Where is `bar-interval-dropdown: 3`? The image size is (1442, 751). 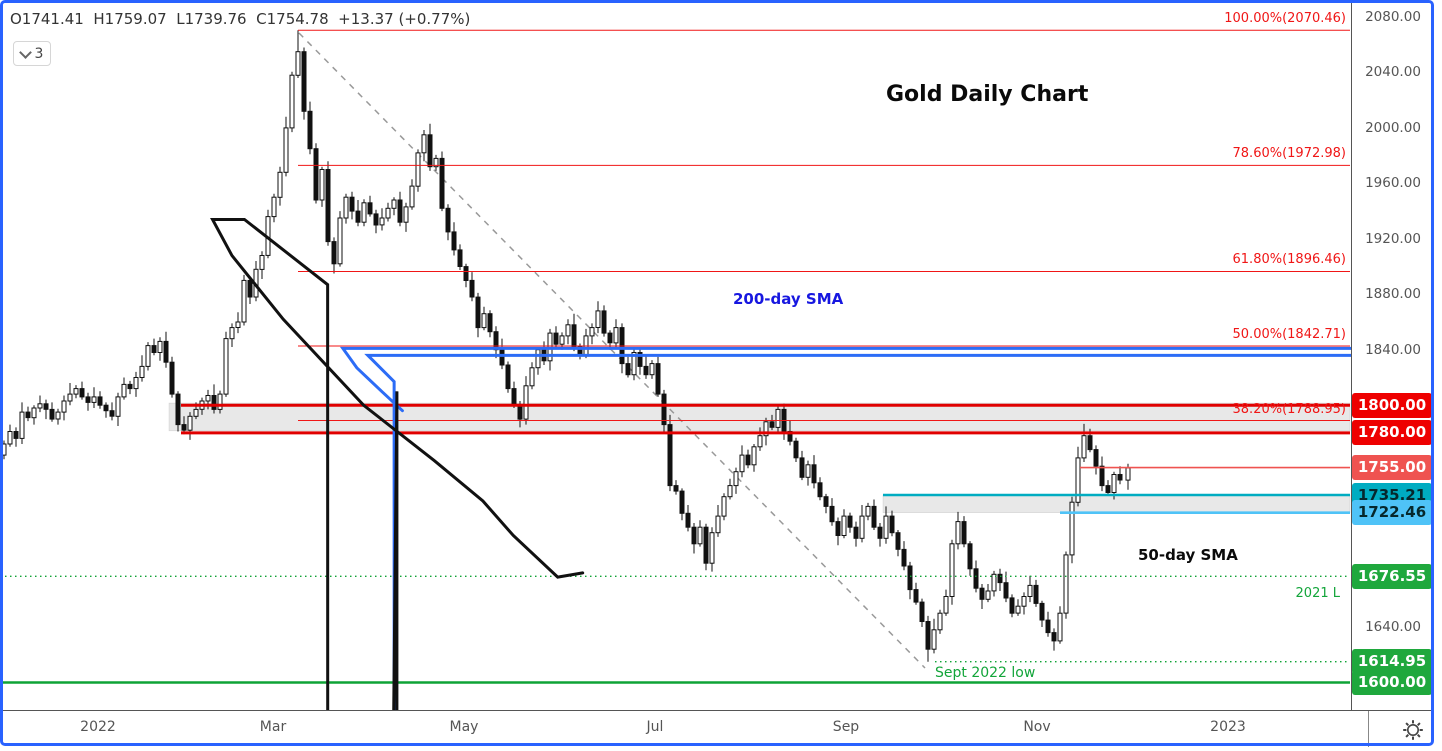 bar-interval-dropdown: 3 is located at coordinates (32, 53).